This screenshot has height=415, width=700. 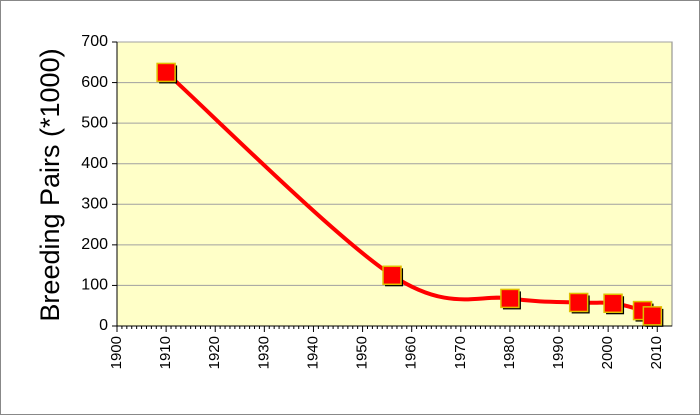 I want to click on y-tick-label: 100, so click(x=94, y=285).